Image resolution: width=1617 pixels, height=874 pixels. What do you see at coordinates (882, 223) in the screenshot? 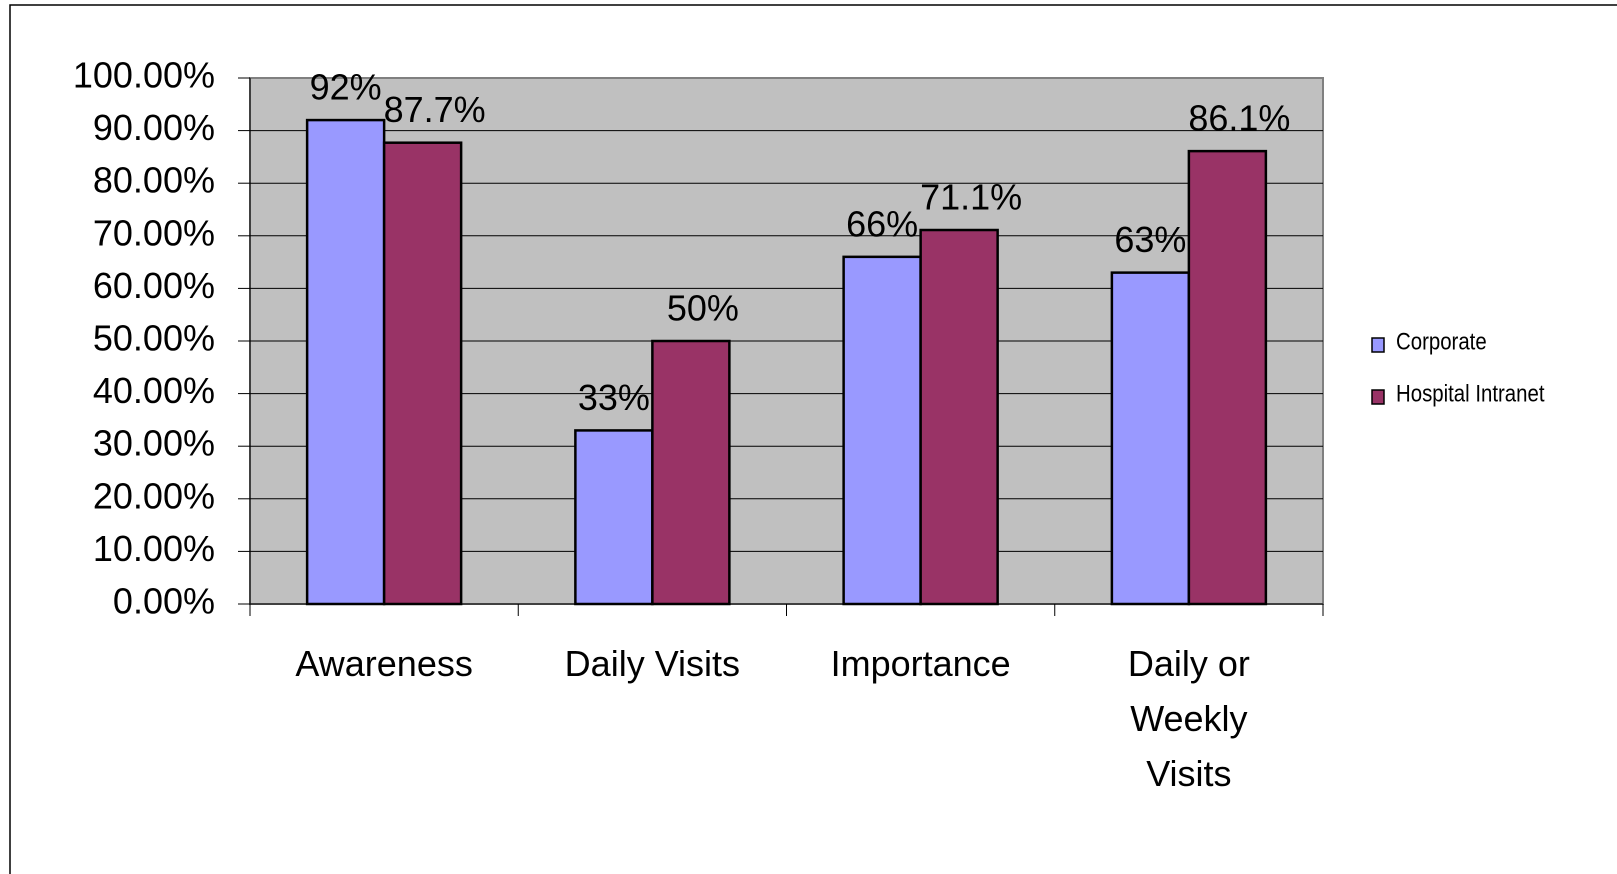
I see `value-label: 66%` at bounding box center [882, 223].